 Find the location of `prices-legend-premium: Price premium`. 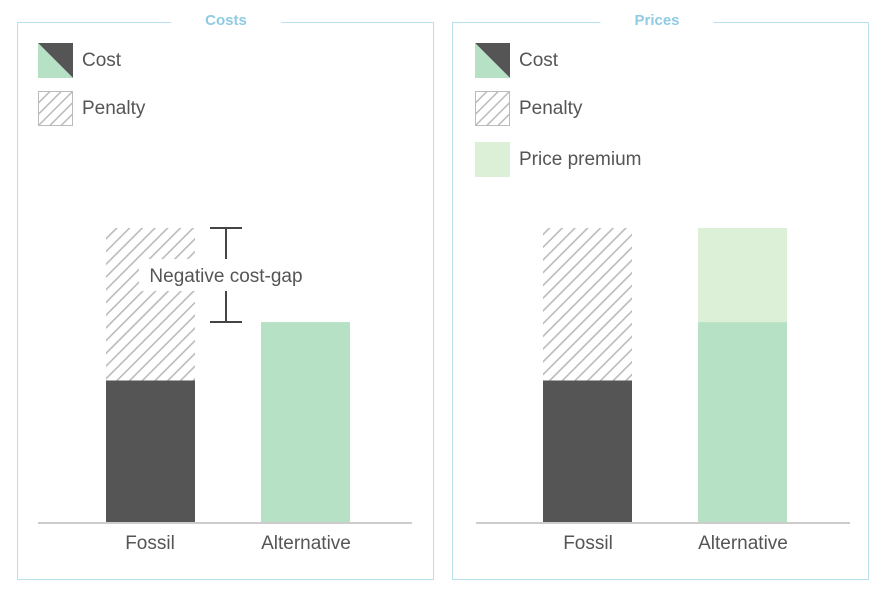

prices-legend-premium: Price premium is located at coordinates (558, 159).